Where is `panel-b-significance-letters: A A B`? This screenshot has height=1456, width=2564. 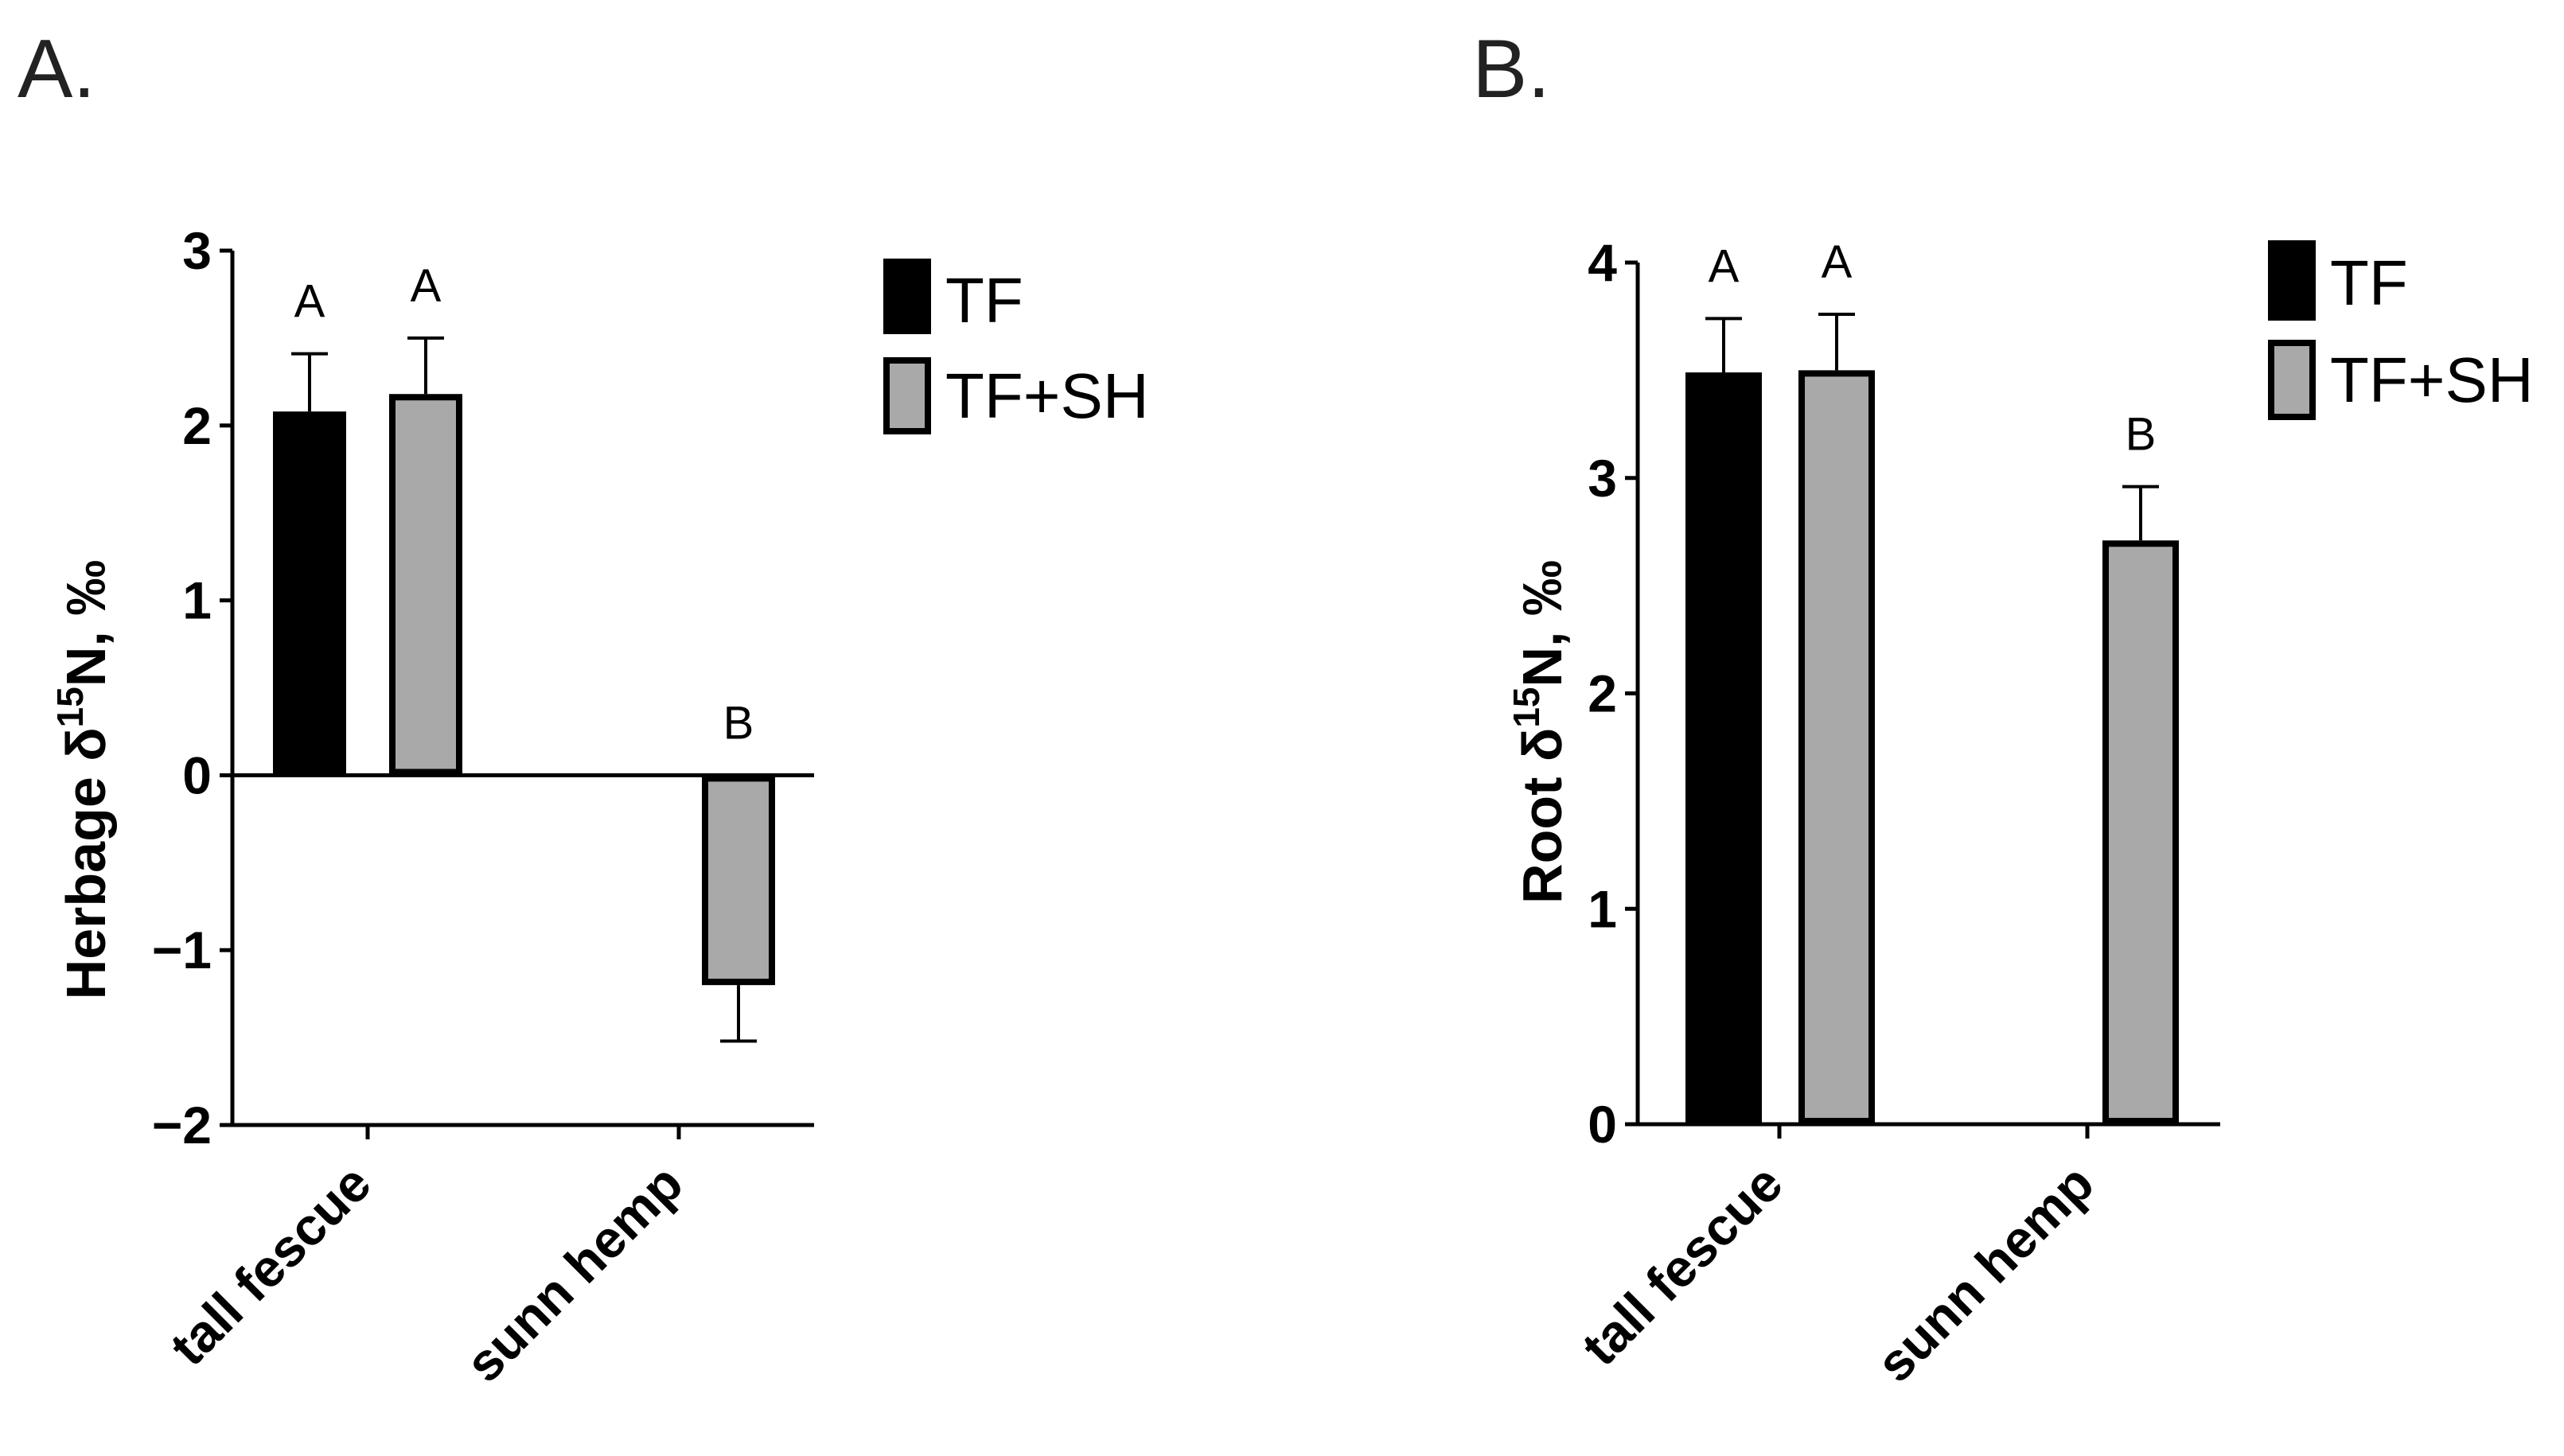
panel-b-significance-letters: A A B is located at coordinates (1933, 348).